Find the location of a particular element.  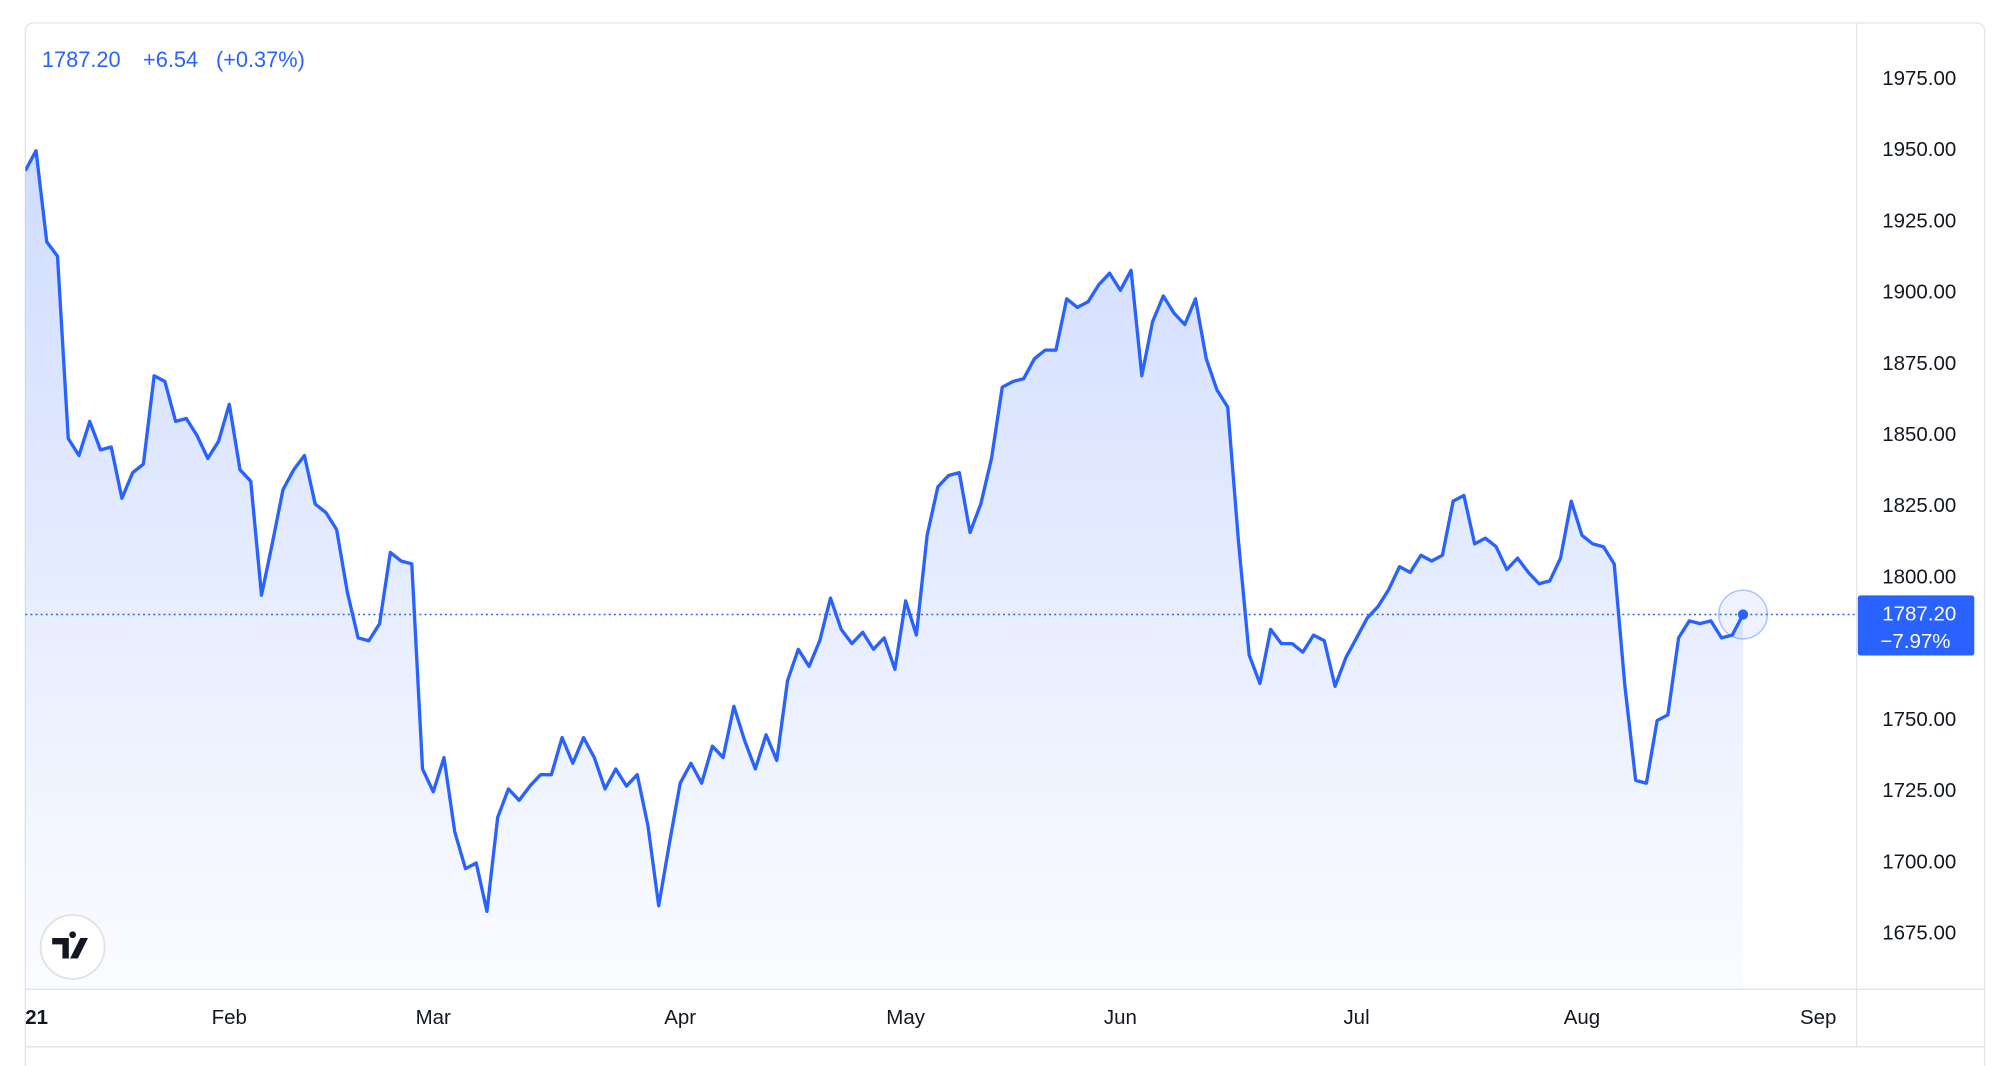

y-tick-label: 1700.00 is located at coordinates (1919, 861).